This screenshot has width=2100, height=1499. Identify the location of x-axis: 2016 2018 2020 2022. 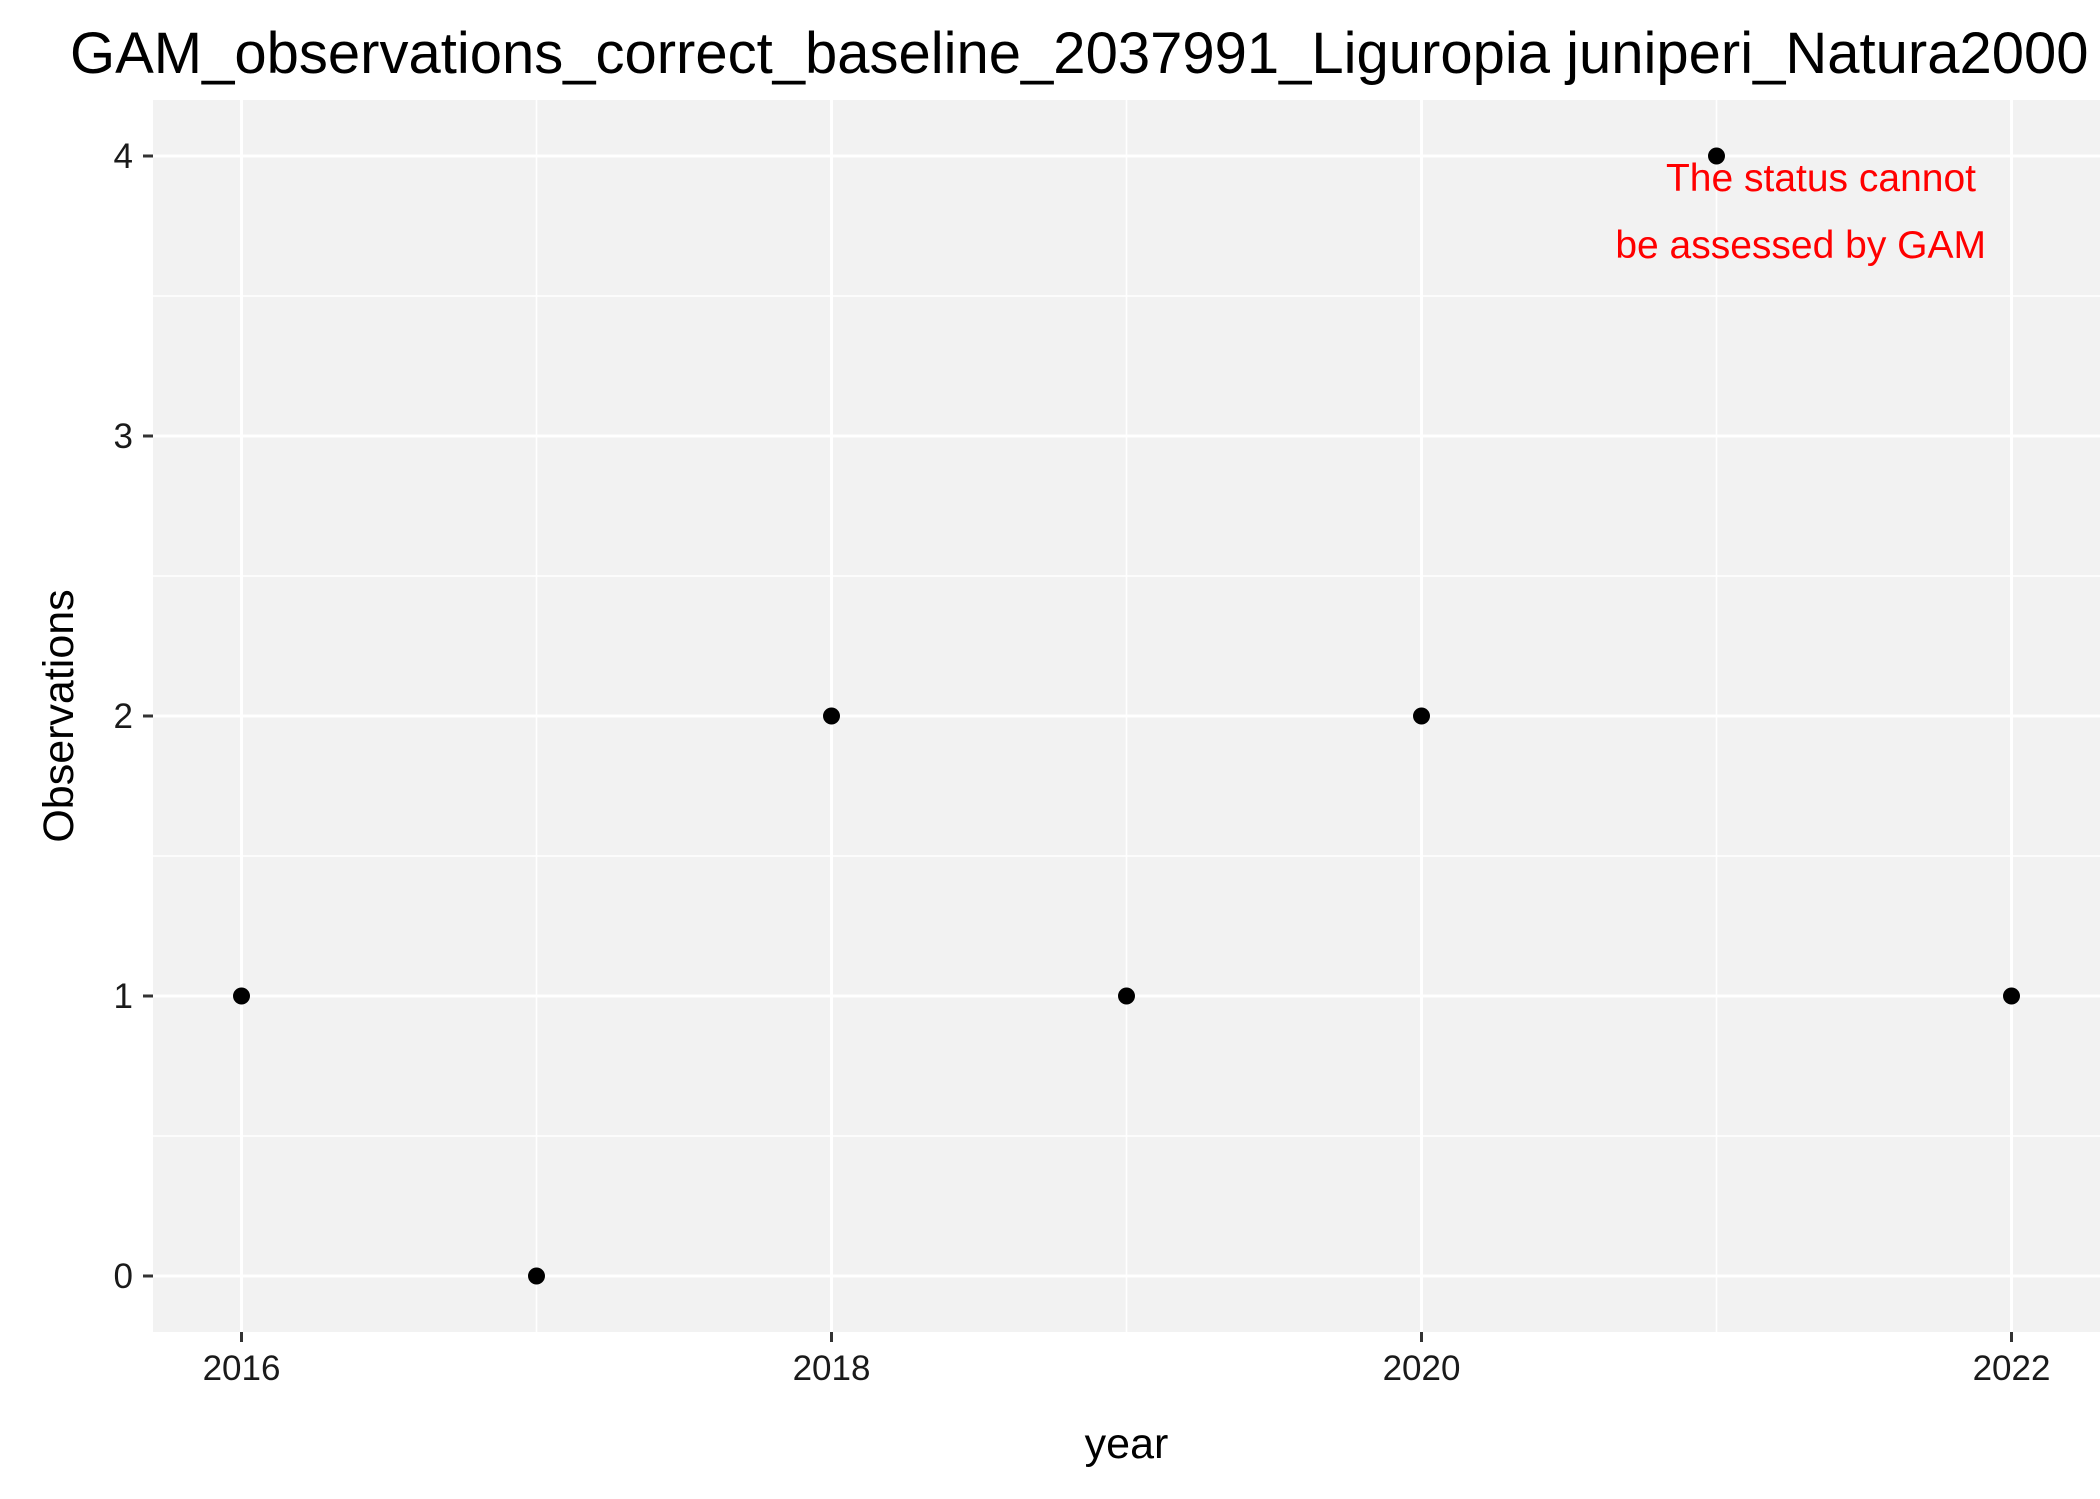
(1127, 1360).